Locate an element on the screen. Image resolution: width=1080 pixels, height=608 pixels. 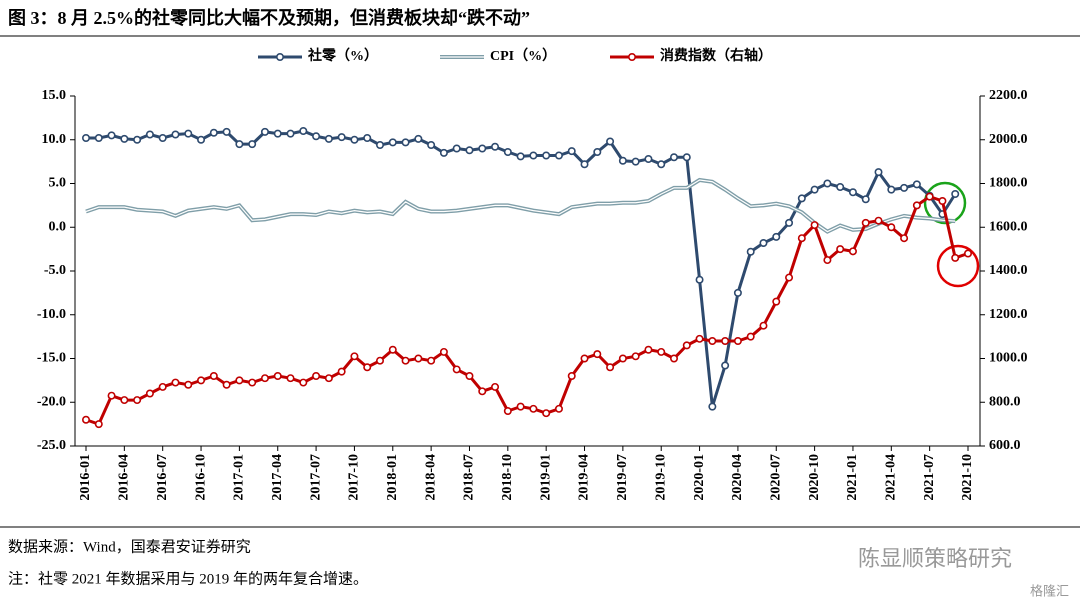
x-tick-label: 2021-10 is located at coordinates (967, 477).